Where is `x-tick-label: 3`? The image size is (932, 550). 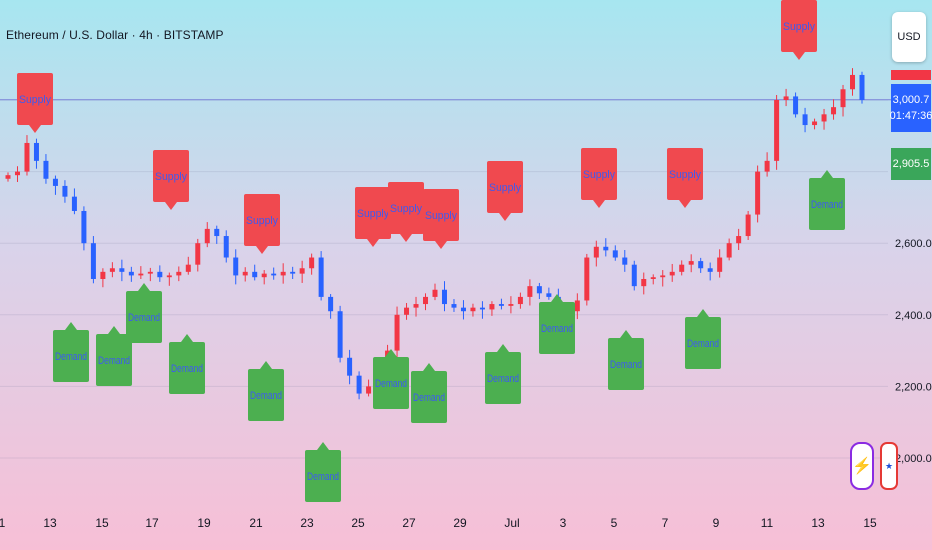
x-tick-label: 3 is located at coordinates (563, 523).